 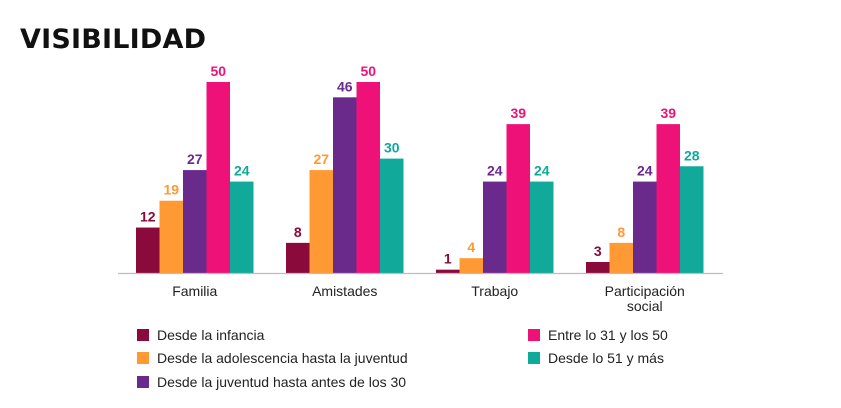 What do you see at coordinates (606, 358) in the screenshot?
I see `legend-label: Desde lo 51 y más` at bounding box center [606, 358].